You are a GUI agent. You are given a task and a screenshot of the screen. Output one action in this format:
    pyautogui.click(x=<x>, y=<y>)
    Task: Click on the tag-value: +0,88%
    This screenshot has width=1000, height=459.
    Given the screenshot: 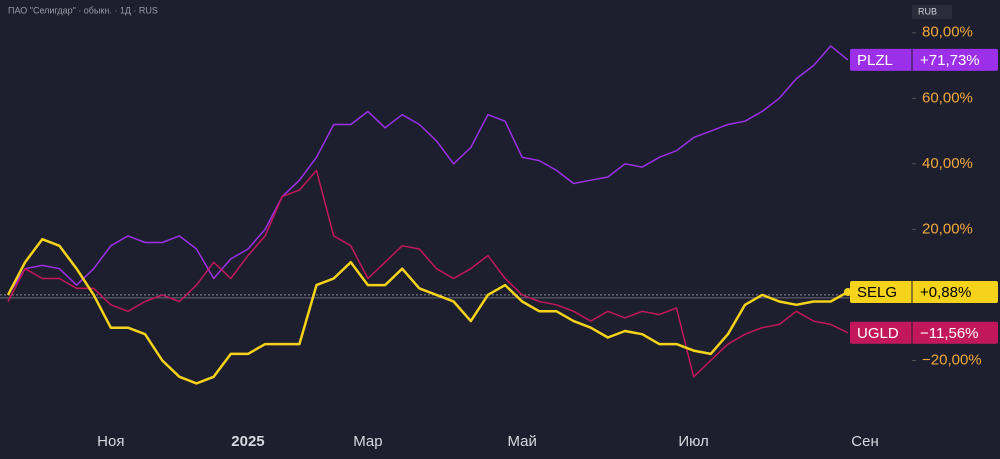 What is the action you would take?
    pyautogui.click(x=945, y=292)
    